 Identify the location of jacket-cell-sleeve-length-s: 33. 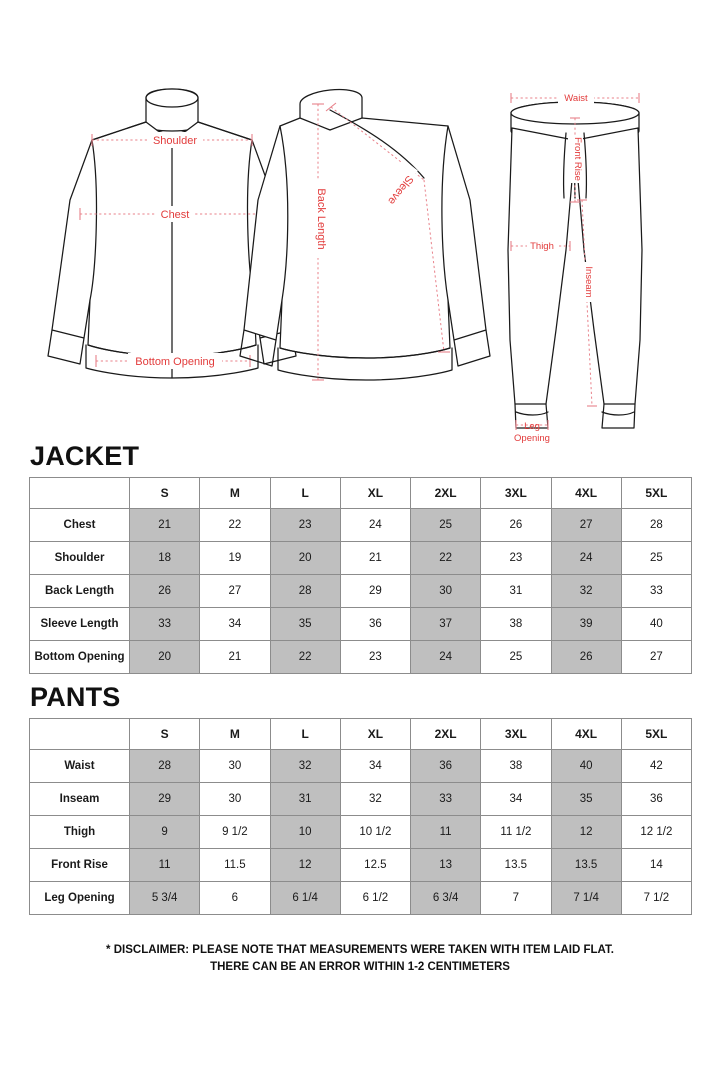
(164, 624).